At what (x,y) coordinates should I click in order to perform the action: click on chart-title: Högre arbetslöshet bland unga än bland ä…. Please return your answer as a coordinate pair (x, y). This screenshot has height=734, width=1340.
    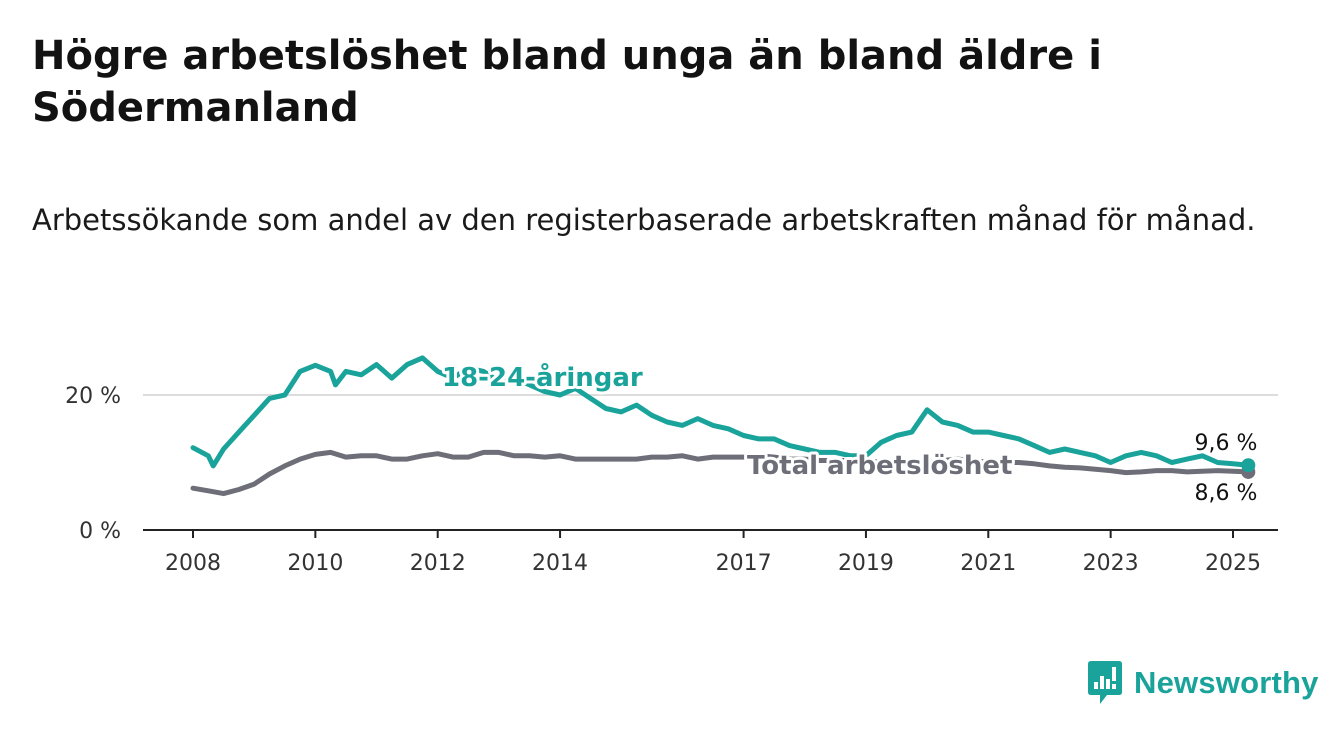
    Looking at the image, I should click on (567, 82).